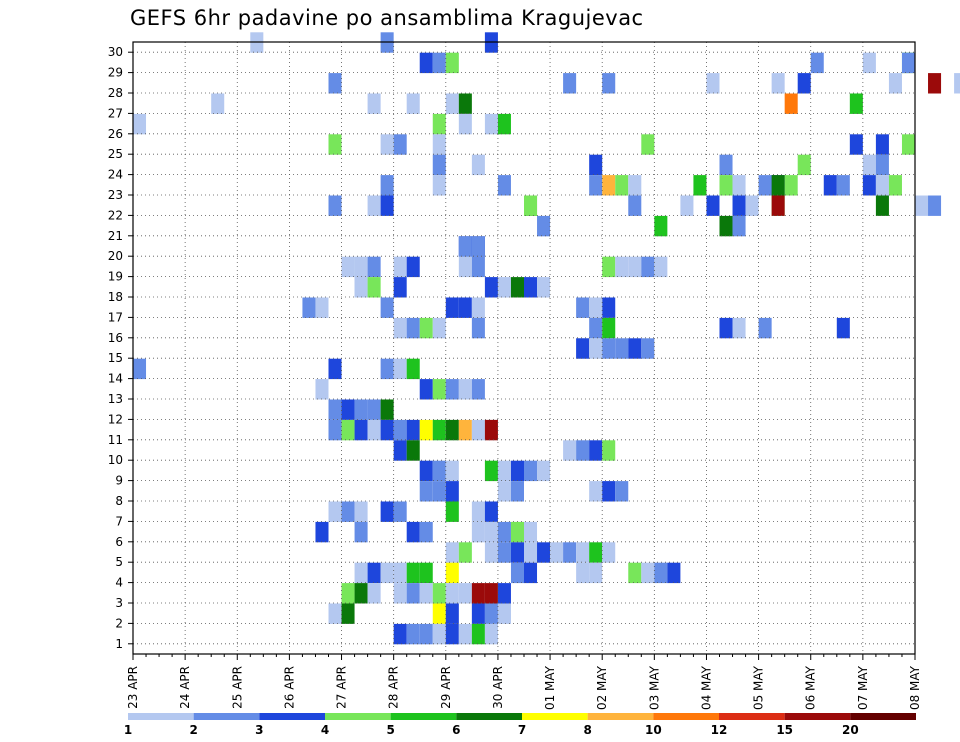  I want to click on y-tick-label: 29, so click(115, 73).